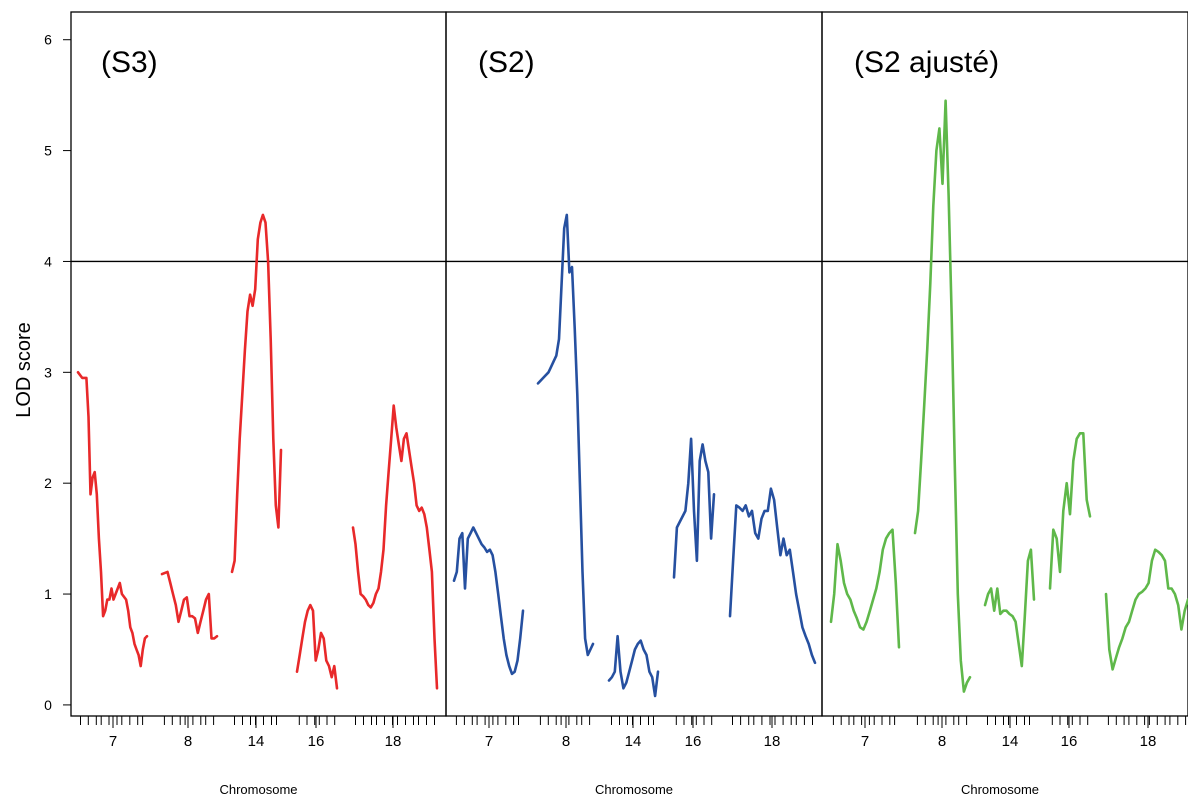  I want to click on y-tick-label: 6, so click(48, 40).